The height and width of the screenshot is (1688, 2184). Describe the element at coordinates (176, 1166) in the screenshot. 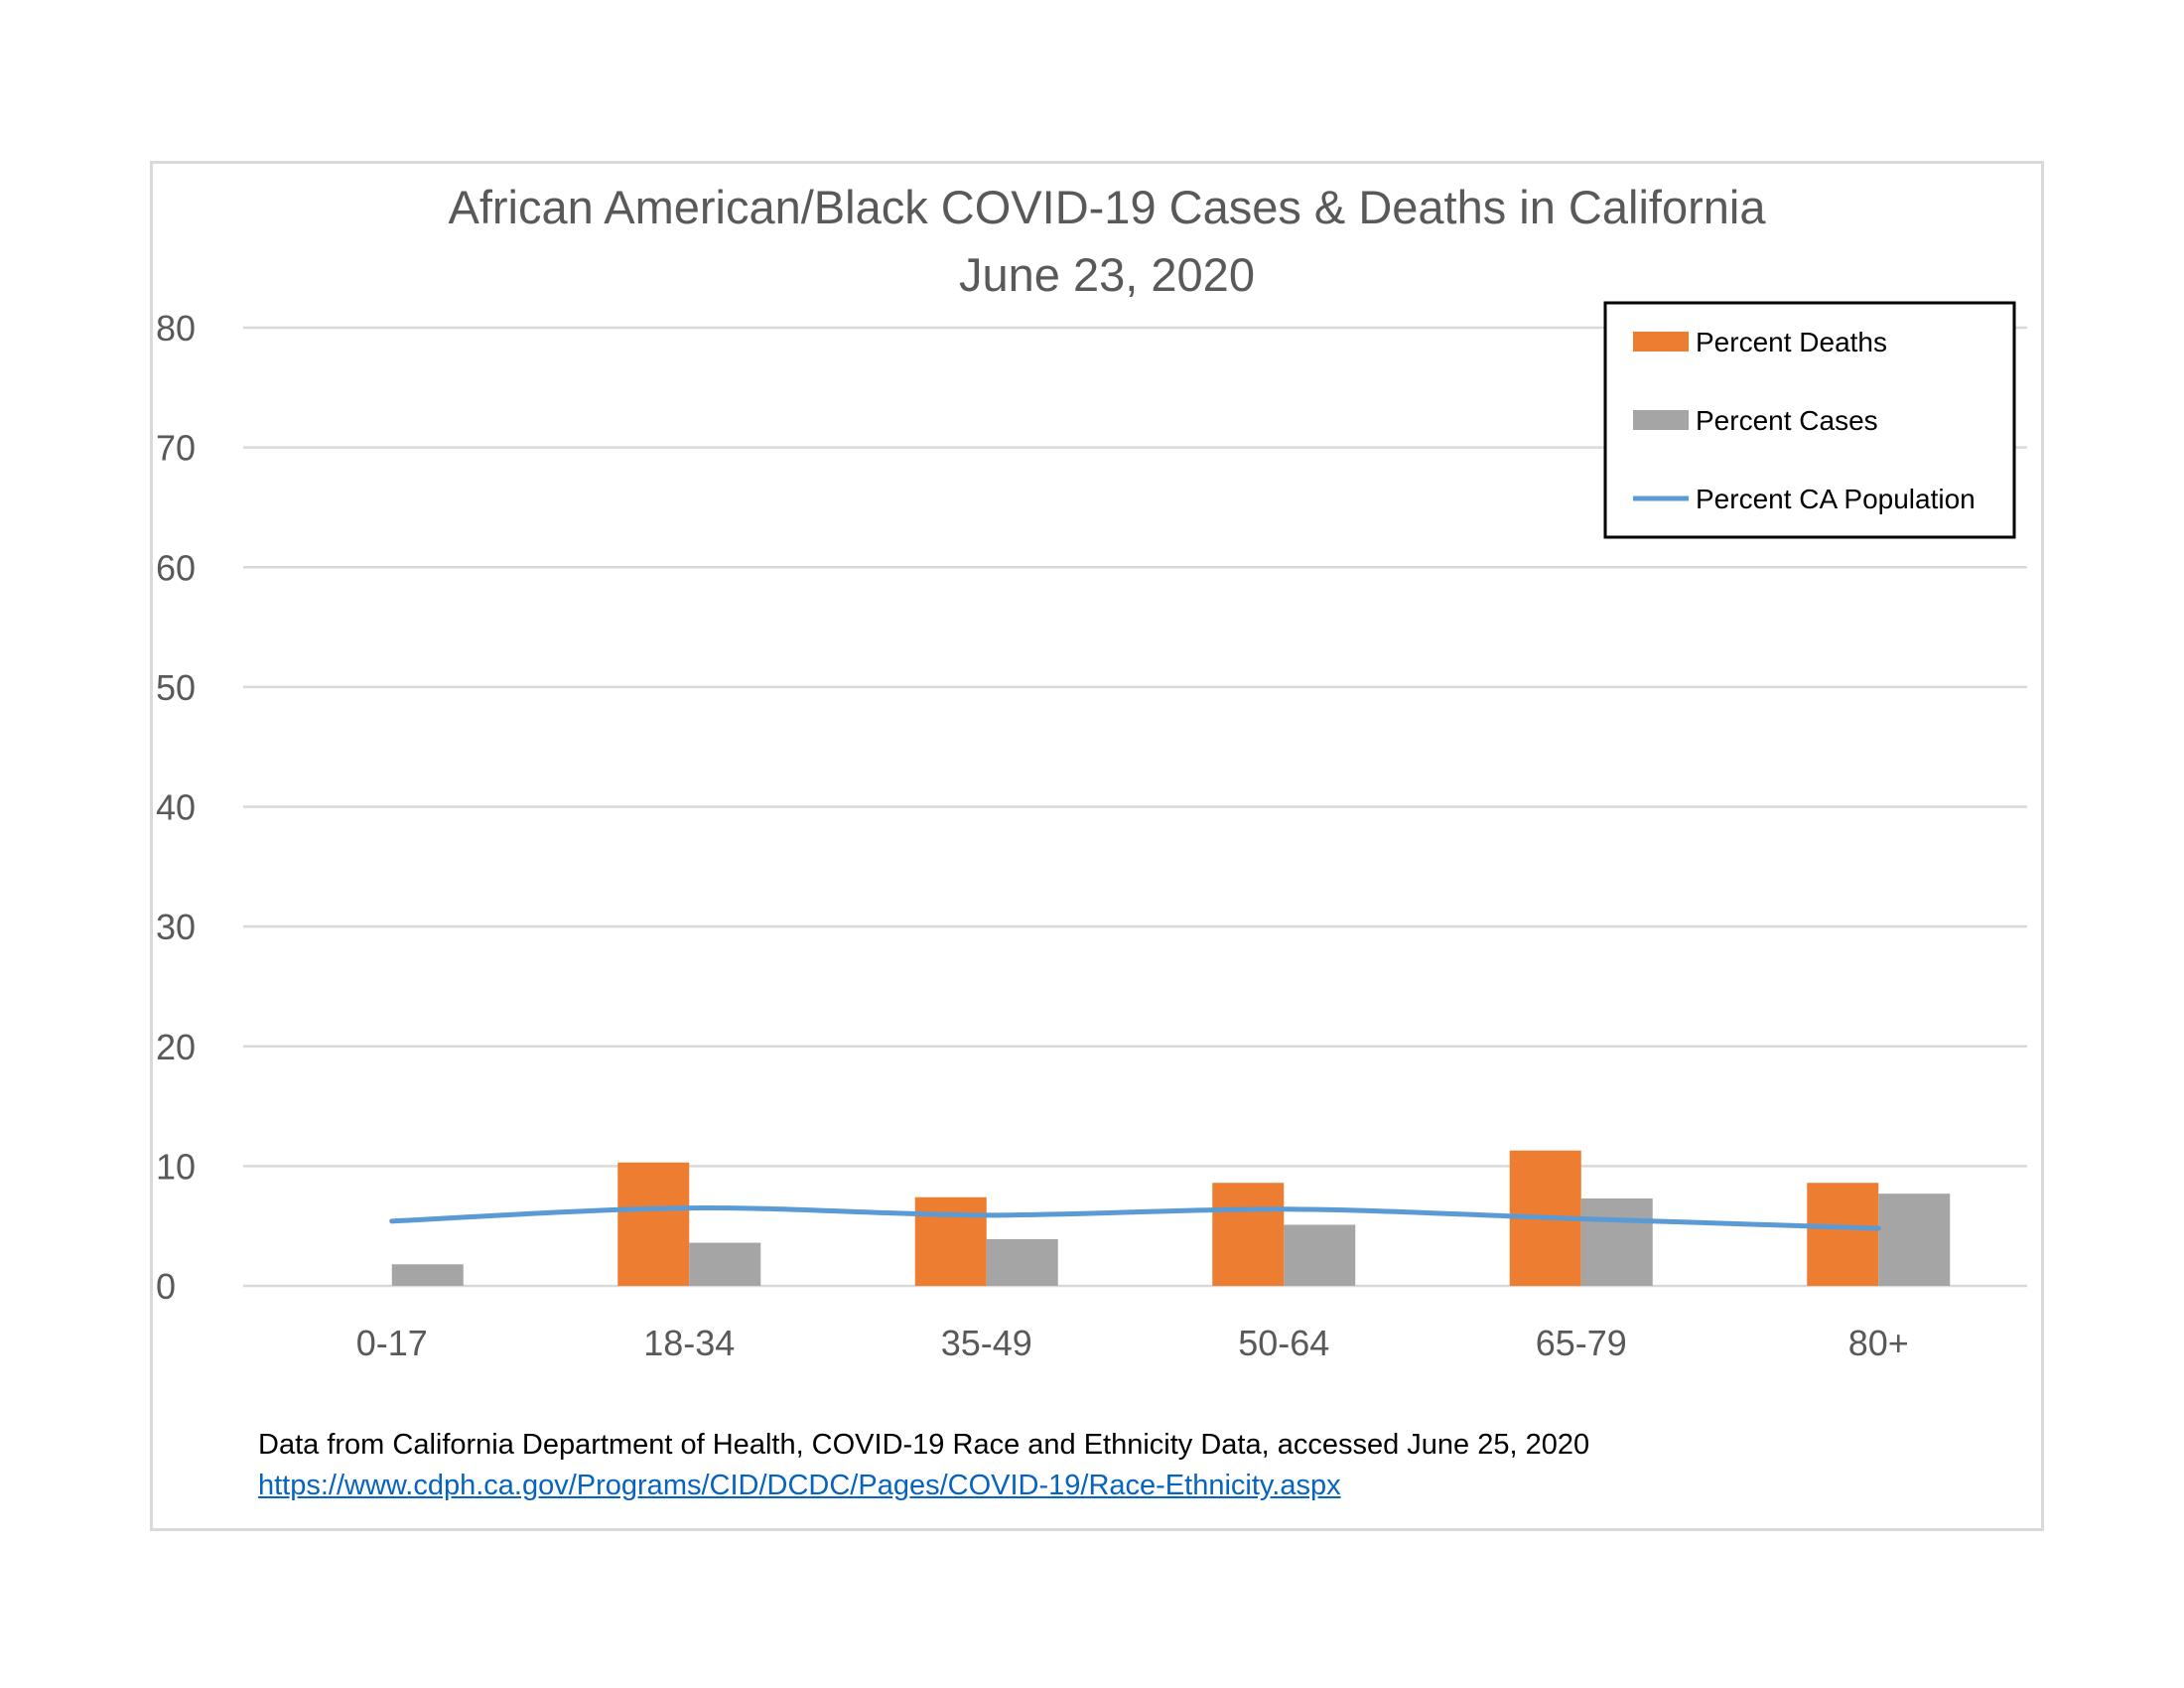

I see `y-tick-label: 10` at that location.